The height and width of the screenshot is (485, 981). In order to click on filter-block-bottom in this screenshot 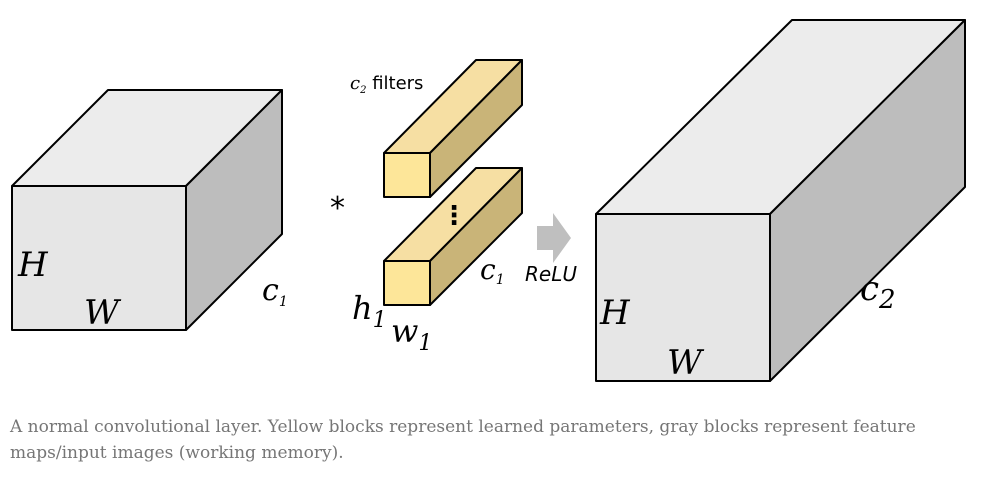, I will do `click(453, 236)`.